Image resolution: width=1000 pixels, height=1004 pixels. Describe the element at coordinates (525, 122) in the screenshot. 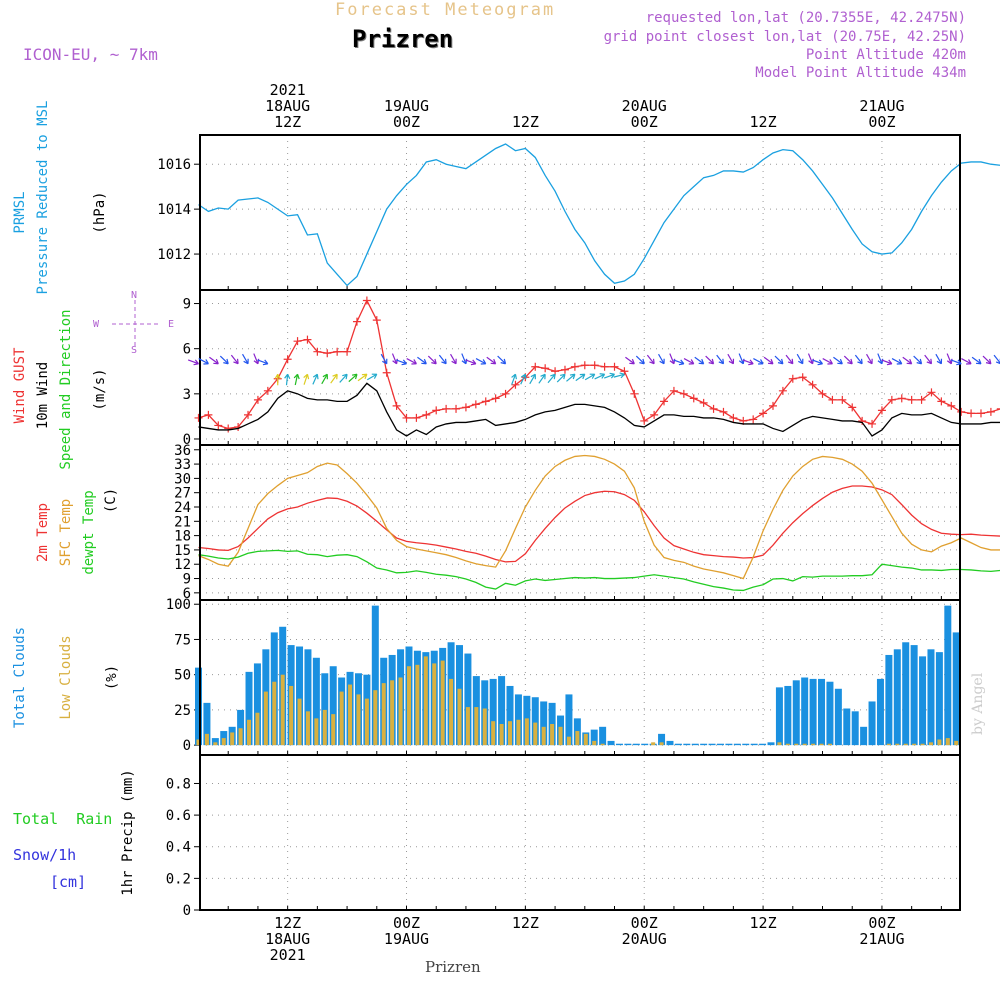

I see `top-time-label: 12Z` at that location.